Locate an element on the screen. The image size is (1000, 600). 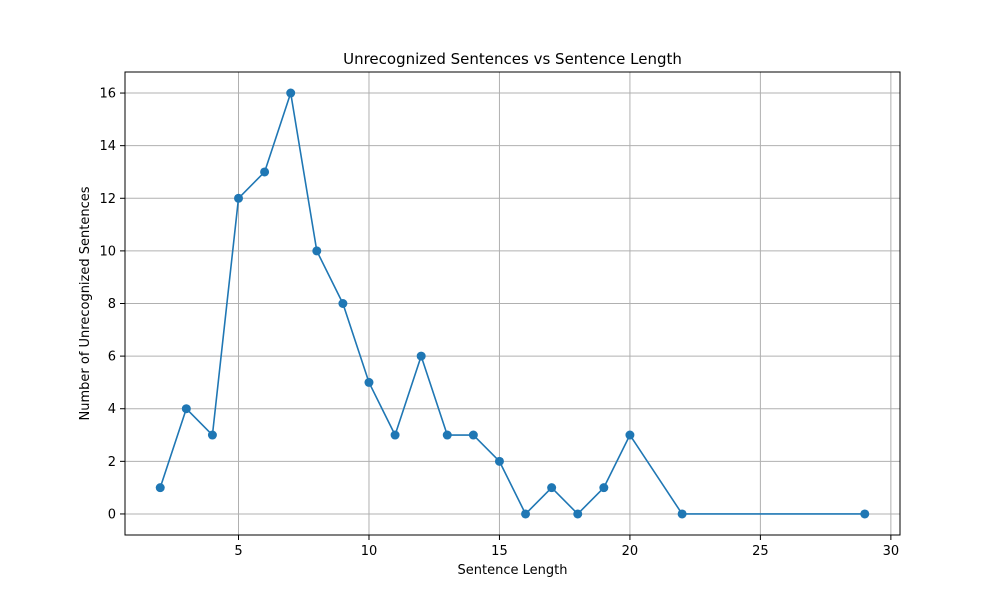
x-tick-label: 10 is located at coordinates (369, 551).